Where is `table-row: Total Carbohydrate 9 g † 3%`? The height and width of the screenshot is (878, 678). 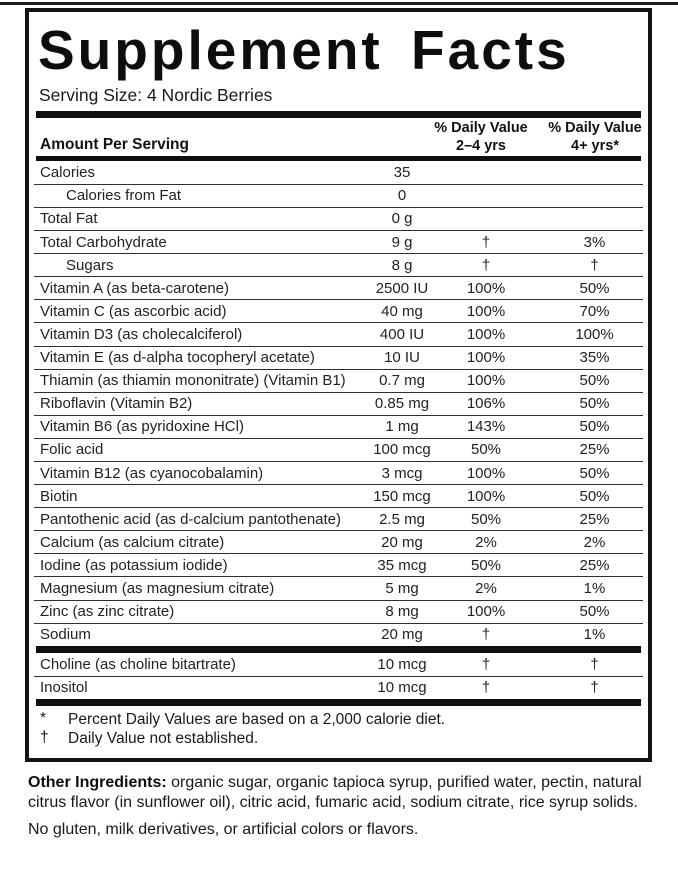
table-row: Total Carbohydrate 9 g † 3% is located at coordinates (338, 241).